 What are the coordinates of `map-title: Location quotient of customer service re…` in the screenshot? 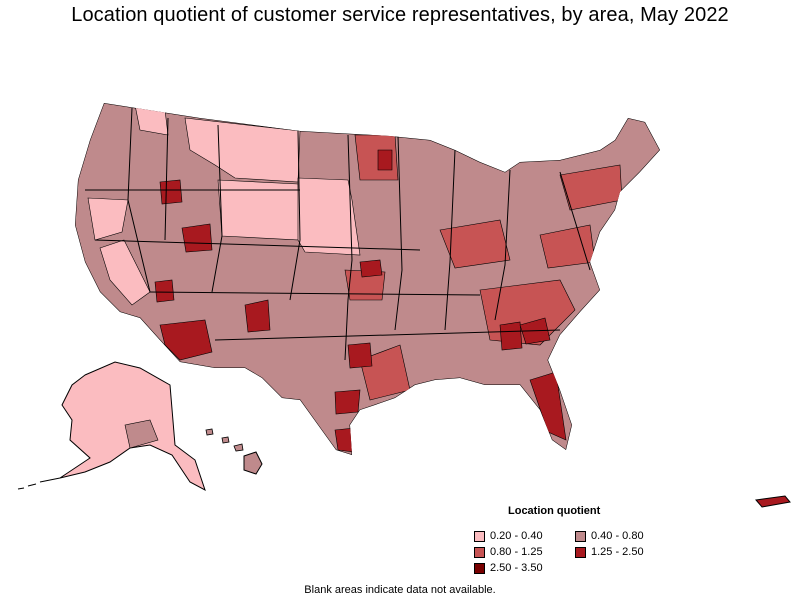 It's located at (400, 15).